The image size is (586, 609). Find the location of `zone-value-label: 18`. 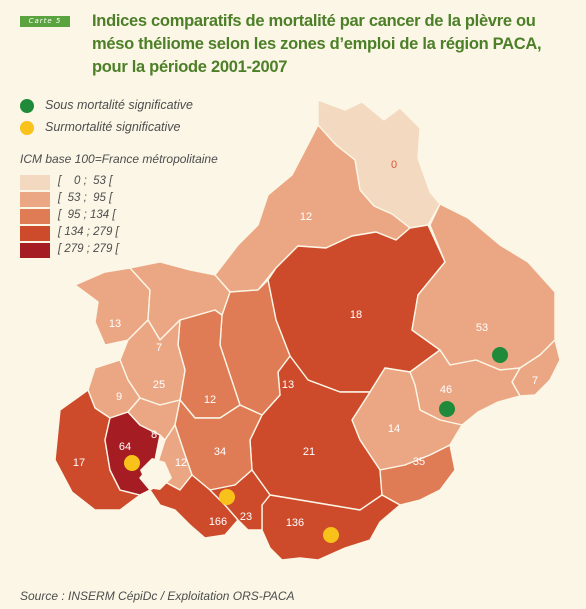

zone-value-label: 18 is located at coordinates (356, 315).